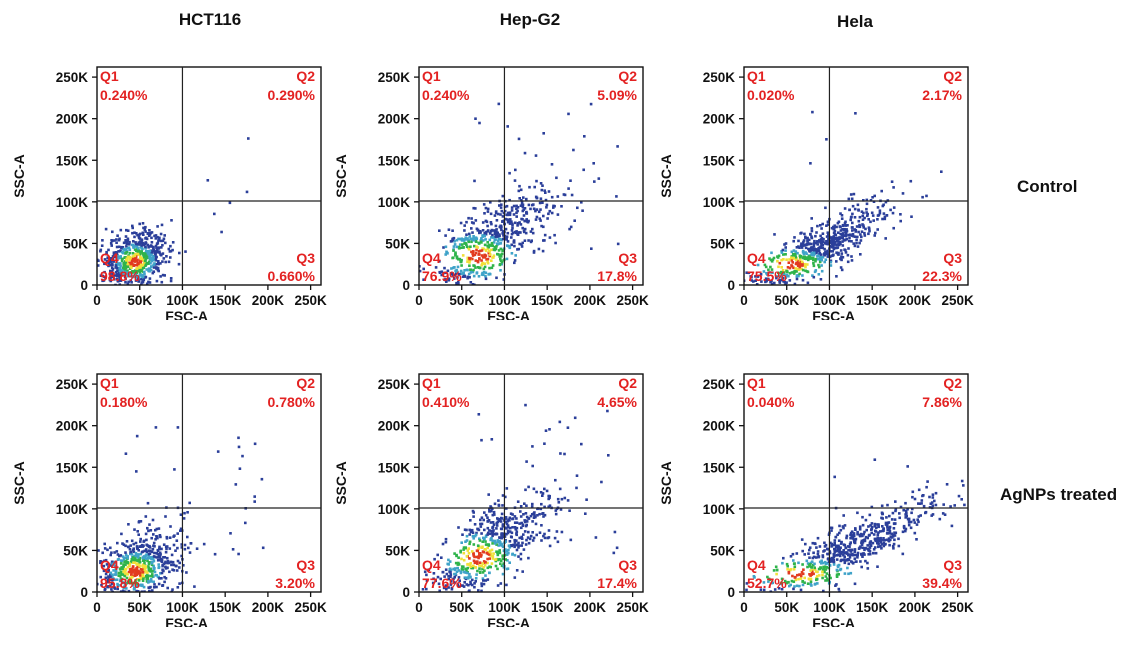  Describe the element at coordinates (843, 197) in the screenshot. I see `scatter-points` at that location.